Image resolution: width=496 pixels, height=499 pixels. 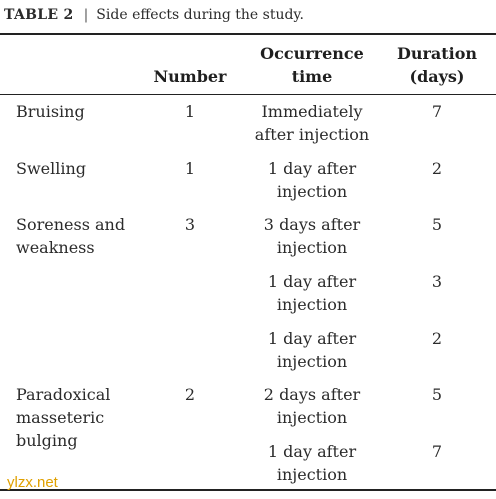 What do you see at coordinates (50, 111) in the screenshot?
I see `side-effect-cell: Bruising` at bounding box center [50, 111].